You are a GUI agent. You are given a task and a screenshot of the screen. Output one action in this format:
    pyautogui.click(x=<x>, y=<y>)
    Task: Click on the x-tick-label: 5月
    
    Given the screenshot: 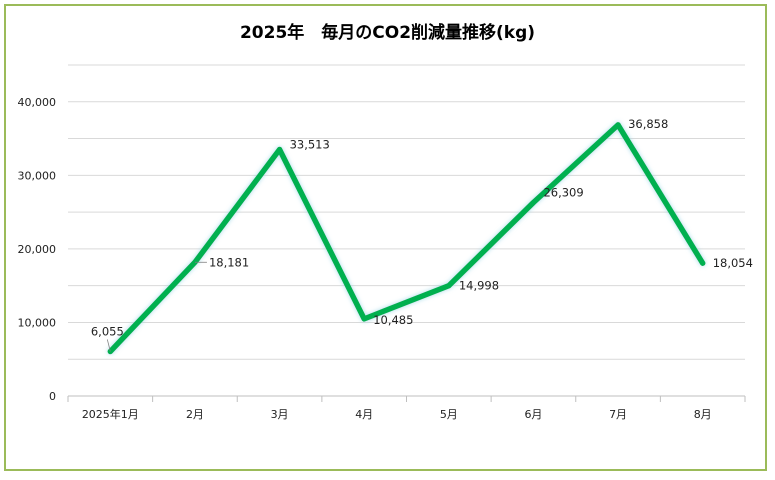 What is the action you would take?
    pyautogui.click(x=449, y=414)
    